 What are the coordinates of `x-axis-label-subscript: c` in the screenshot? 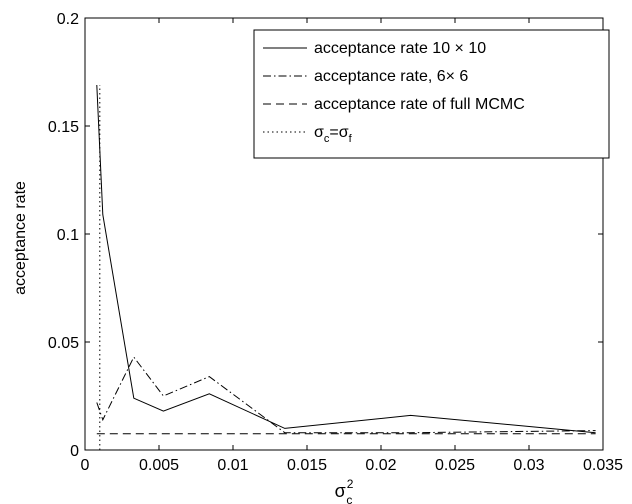 It's located at (349, 498).